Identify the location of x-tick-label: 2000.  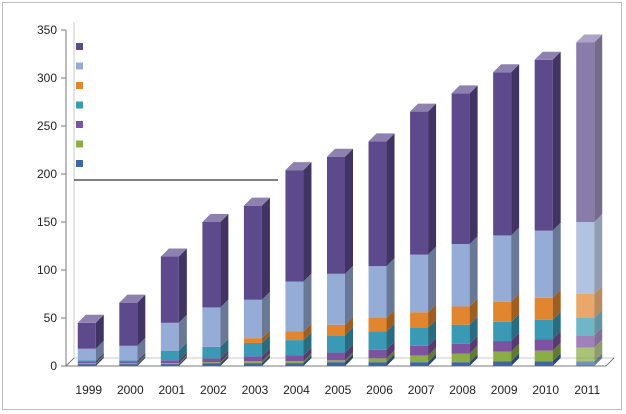
(130, 390).